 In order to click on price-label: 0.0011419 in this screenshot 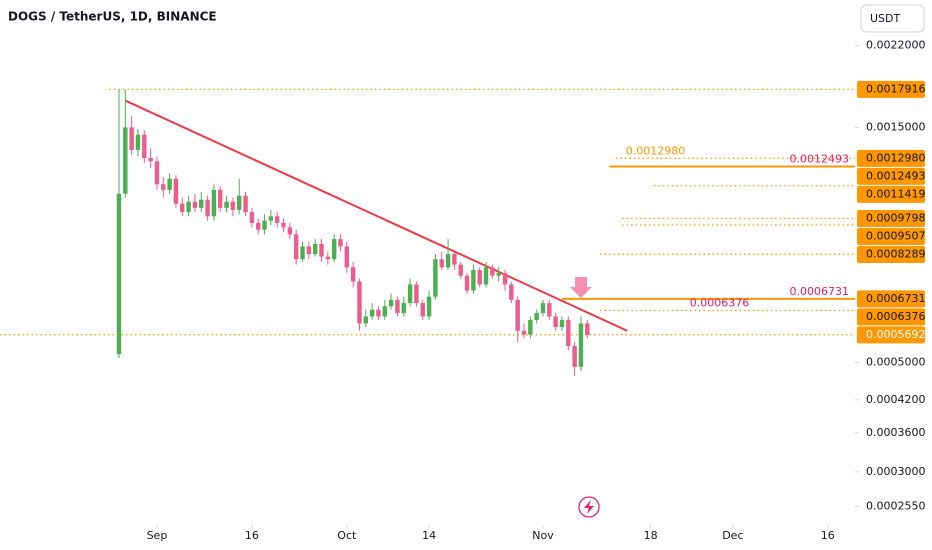, I will do `click(896, 193)`.